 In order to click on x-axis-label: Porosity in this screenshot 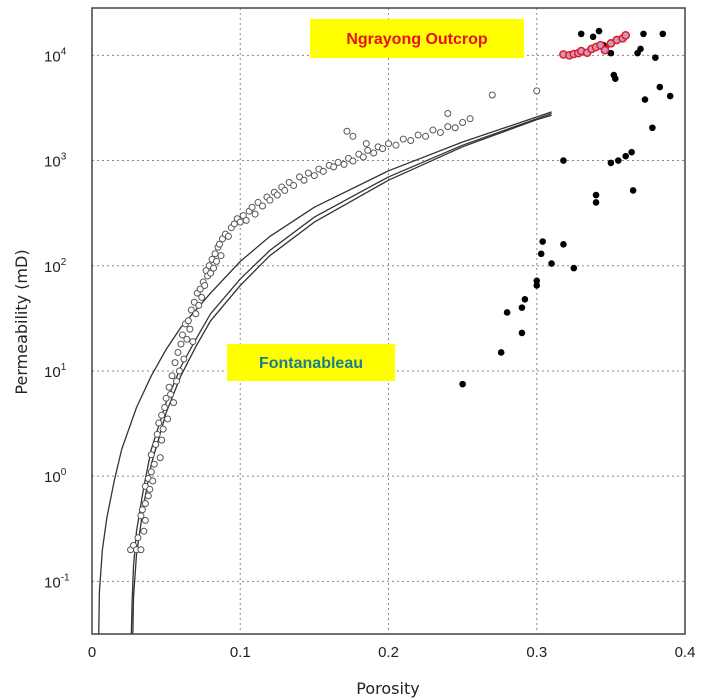, I will do `click(387, 688)`.